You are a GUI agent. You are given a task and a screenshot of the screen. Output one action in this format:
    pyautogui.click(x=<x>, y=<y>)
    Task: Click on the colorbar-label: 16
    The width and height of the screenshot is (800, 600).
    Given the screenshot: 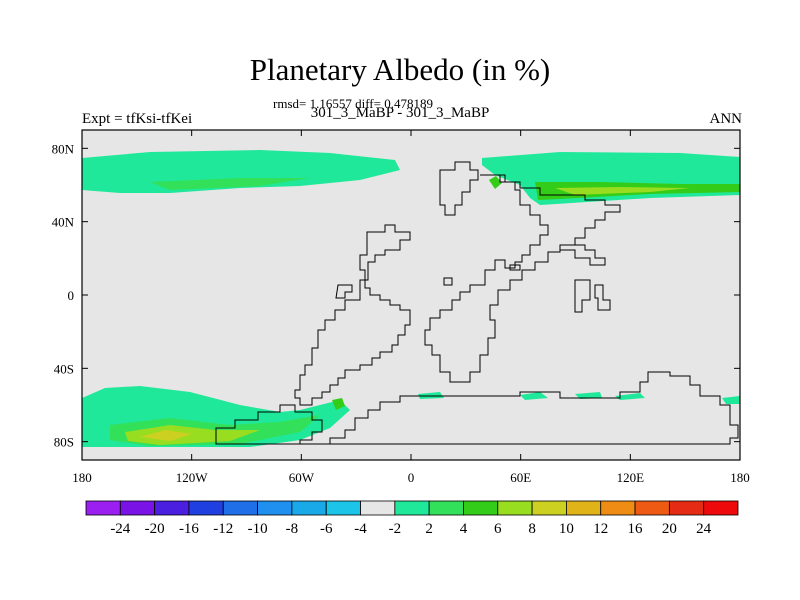 What is the action you would take?
    pyautogui.click(x=636, y=529)
    